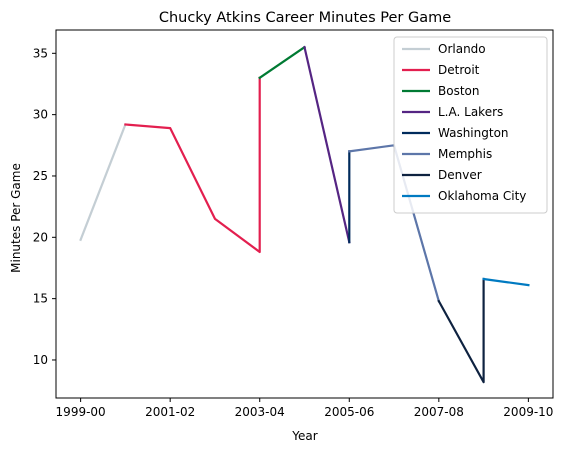  Describe the element at coordinates (470, 112) in the screenshot. I see `legend-label-3: L.A. Lakers` at that location.